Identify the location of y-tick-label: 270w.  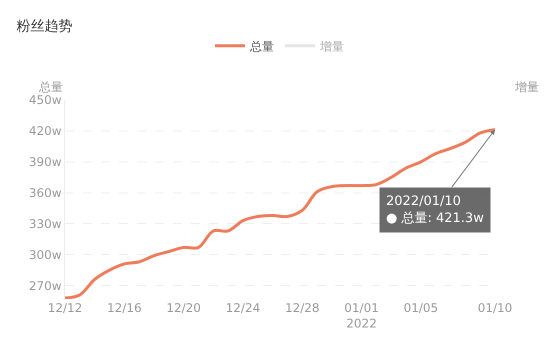
(45, 285).